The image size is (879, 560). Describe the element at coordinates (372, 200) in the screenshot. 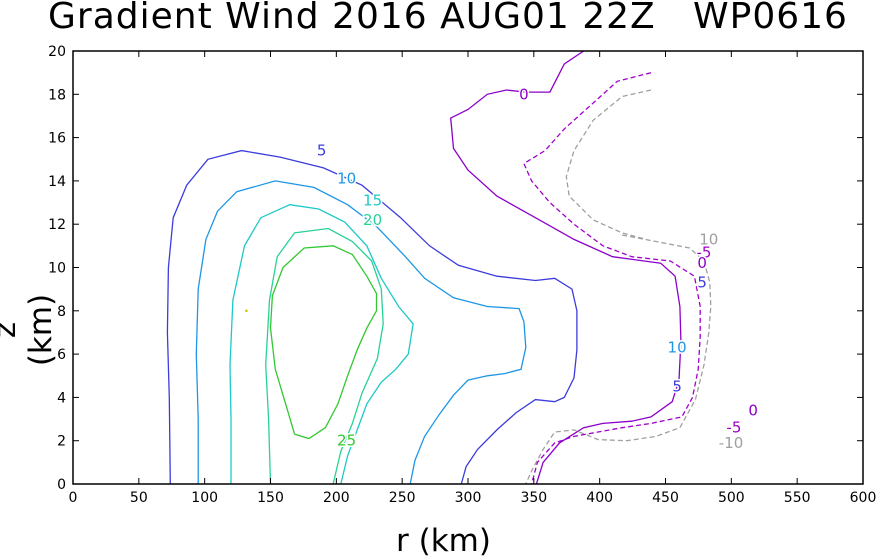

I see `contour-label-3: 15` at that location.